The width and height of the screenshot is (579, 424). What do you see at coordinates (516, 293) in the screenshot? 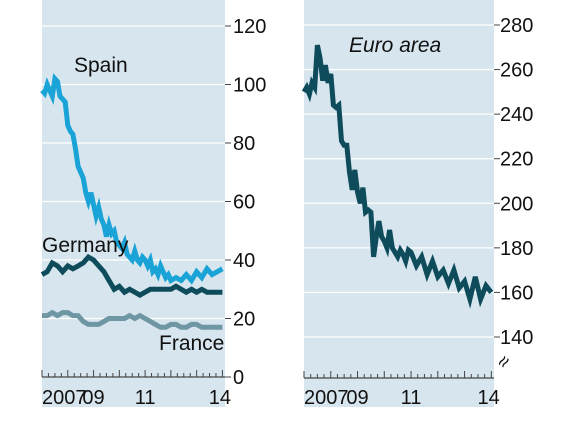
I see `y-tick-label: 160` at bounding box center [516, 293].